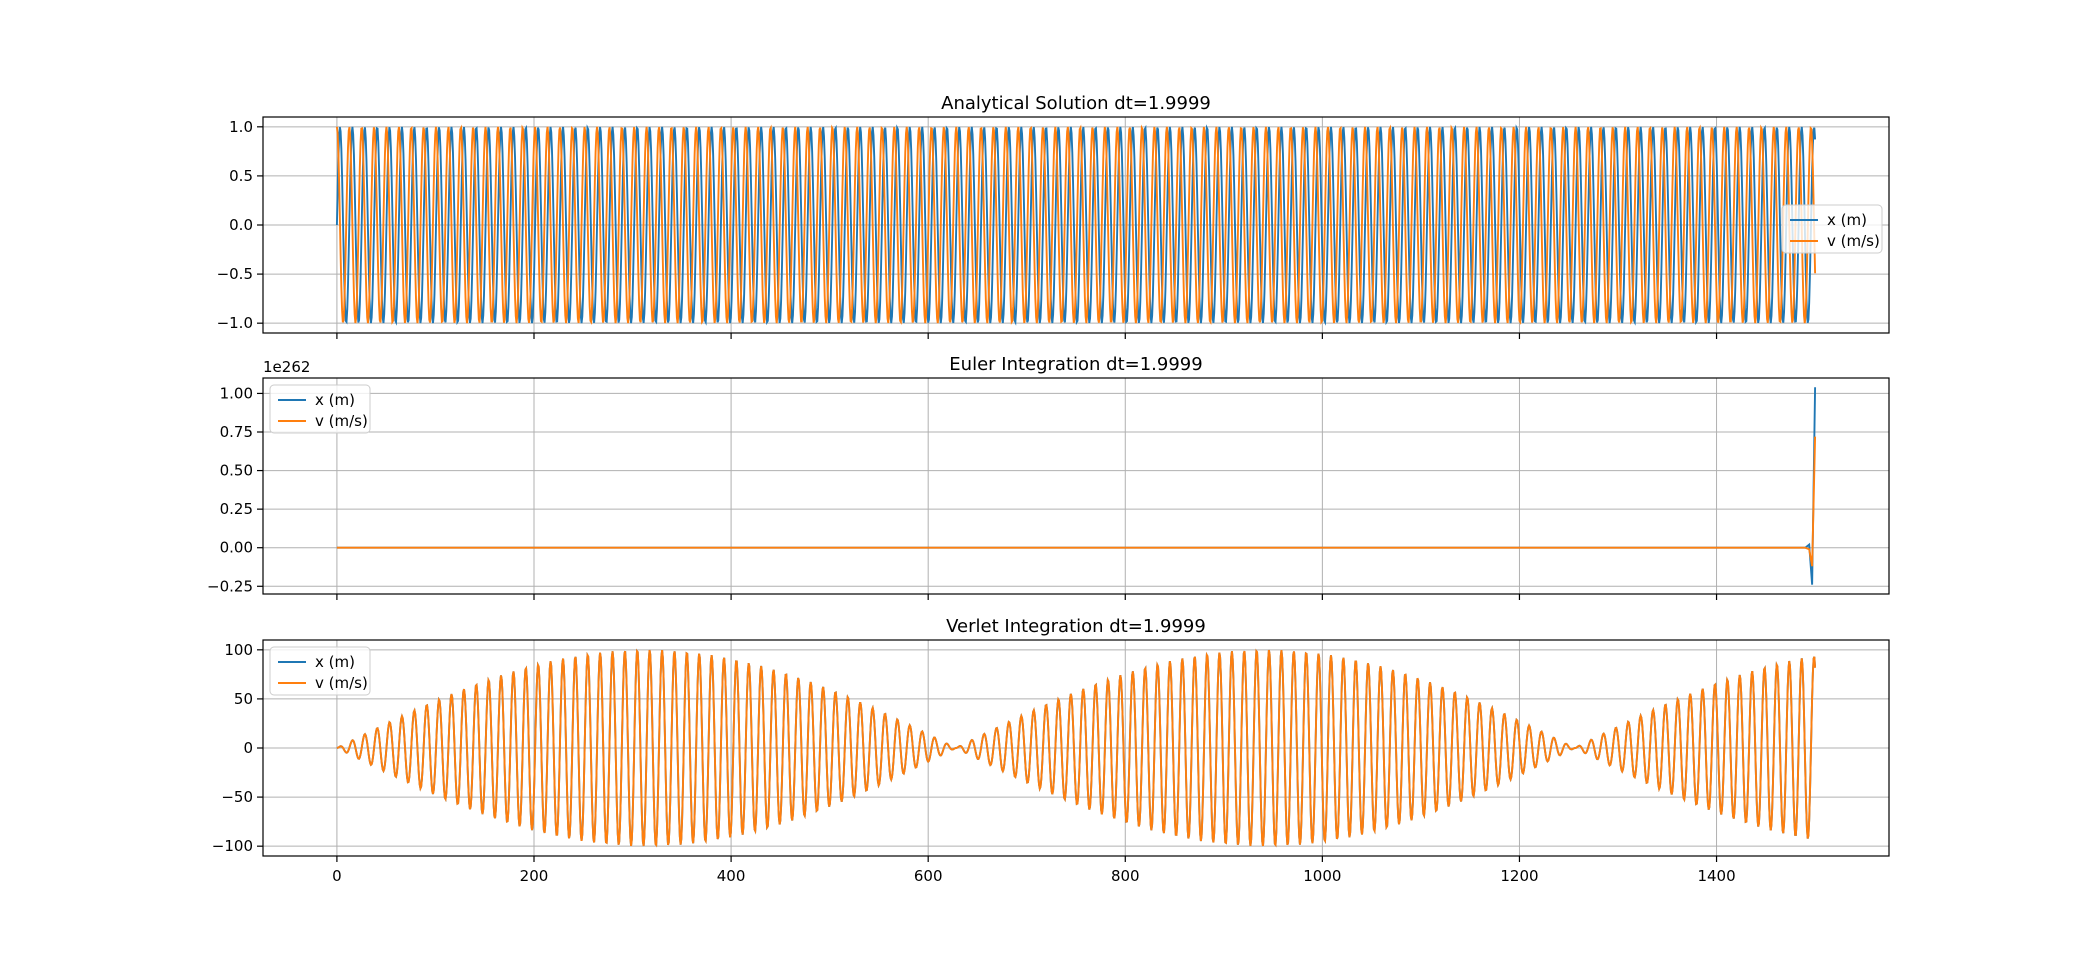 The image size is (2090, 958). What do you see at coordinates (230, 586) in the screenshot?
I see `y-tick-label: −0.25` at bounding box center [230, 586].